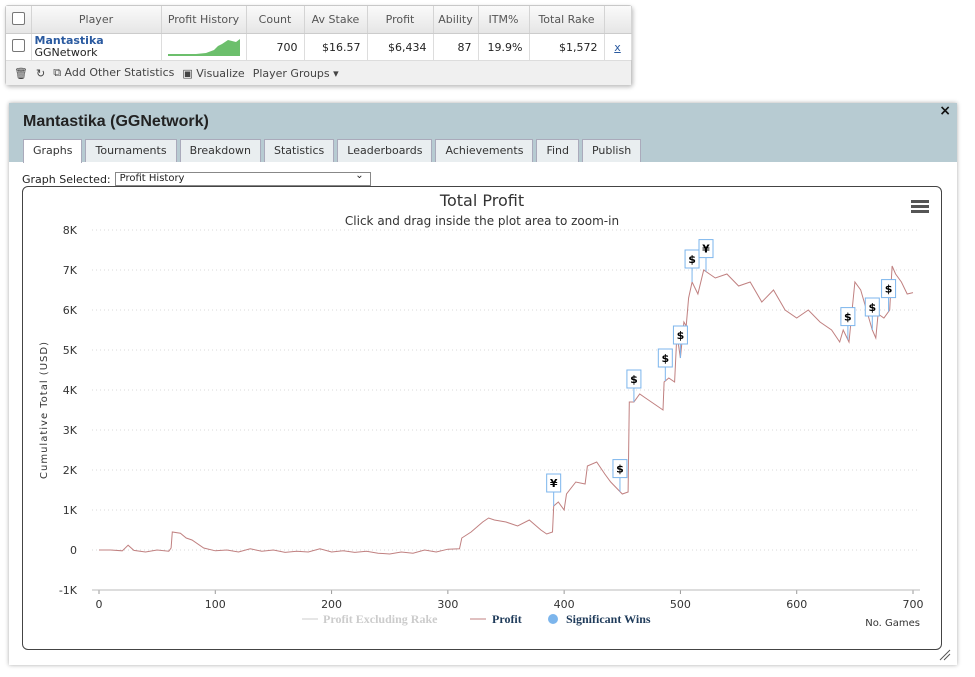 The image size is (975, 677). Describe the element at coordinates (215, 604) in the screenshot. I see `x-tick-label: 100` at that location.